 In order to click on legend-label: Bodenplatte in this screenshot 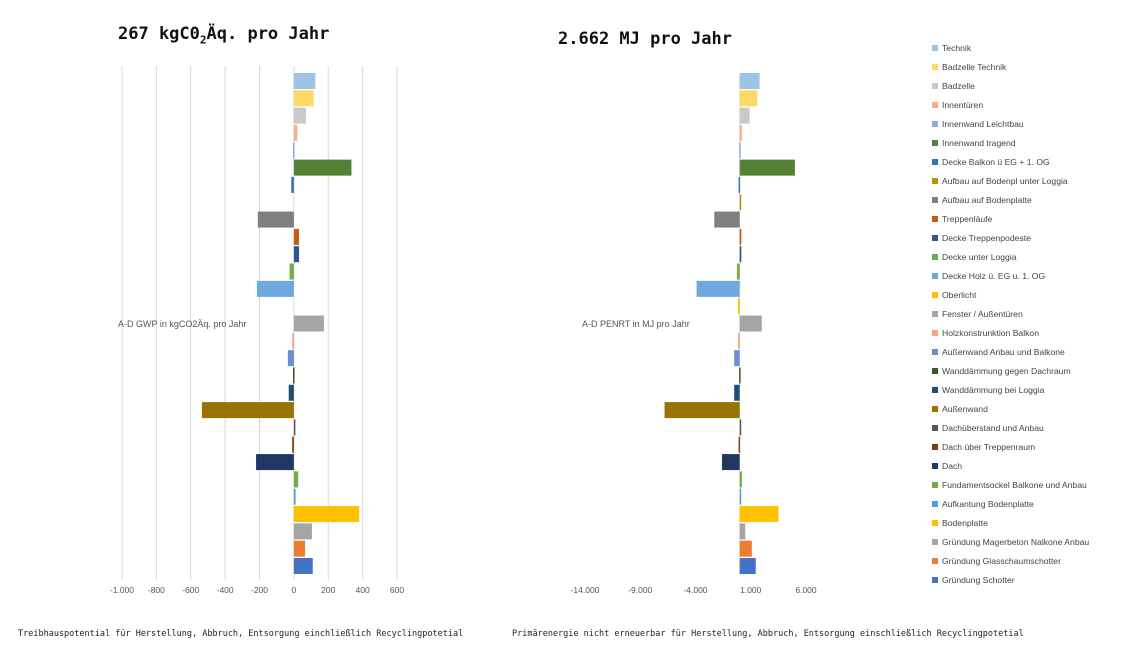, I will do `click(965, 522)`.